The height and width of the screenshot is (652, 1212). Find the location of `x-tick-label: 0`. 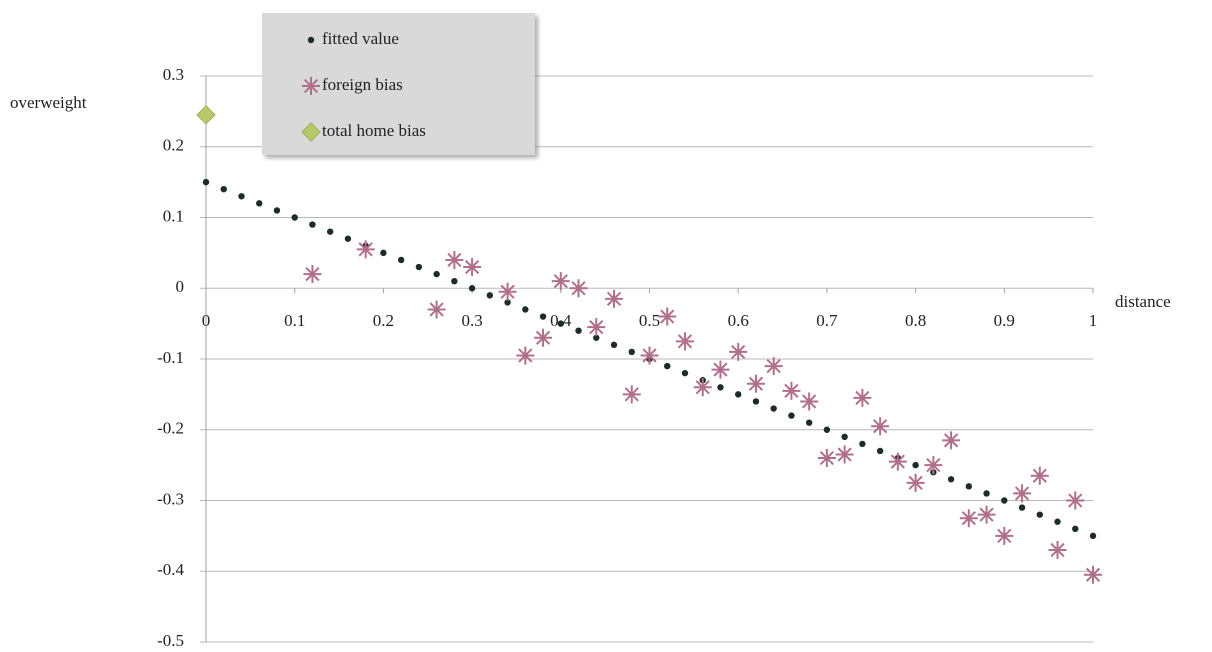

x-tick-label: 0 is located at coordinates (206, 320).